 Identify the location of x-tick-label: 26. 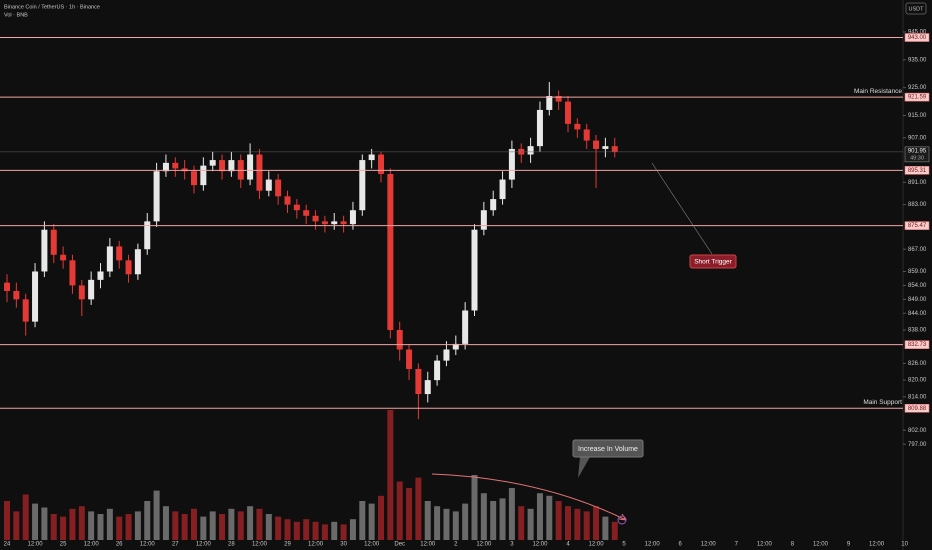
(119, 545).